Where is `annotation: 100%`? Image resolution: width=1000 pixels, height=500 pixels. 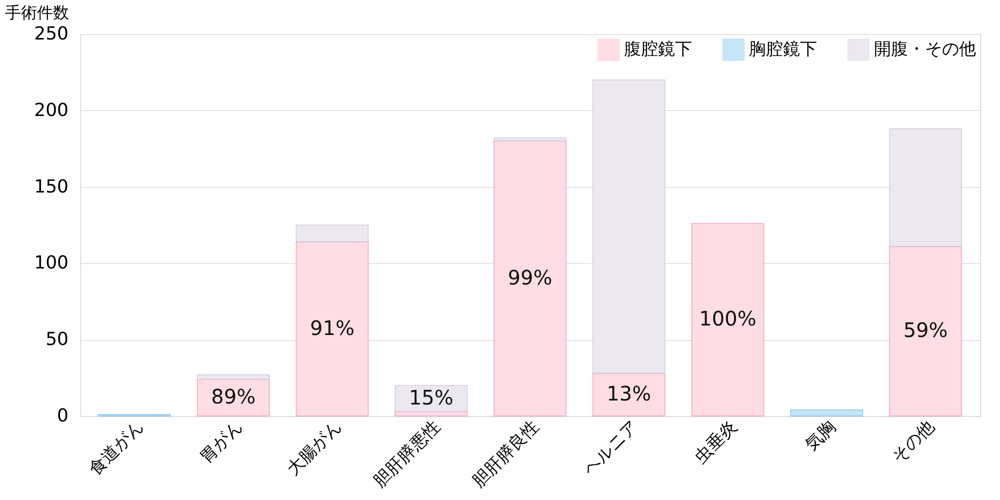
annotation: 100% is located at coordinates (727, 318).